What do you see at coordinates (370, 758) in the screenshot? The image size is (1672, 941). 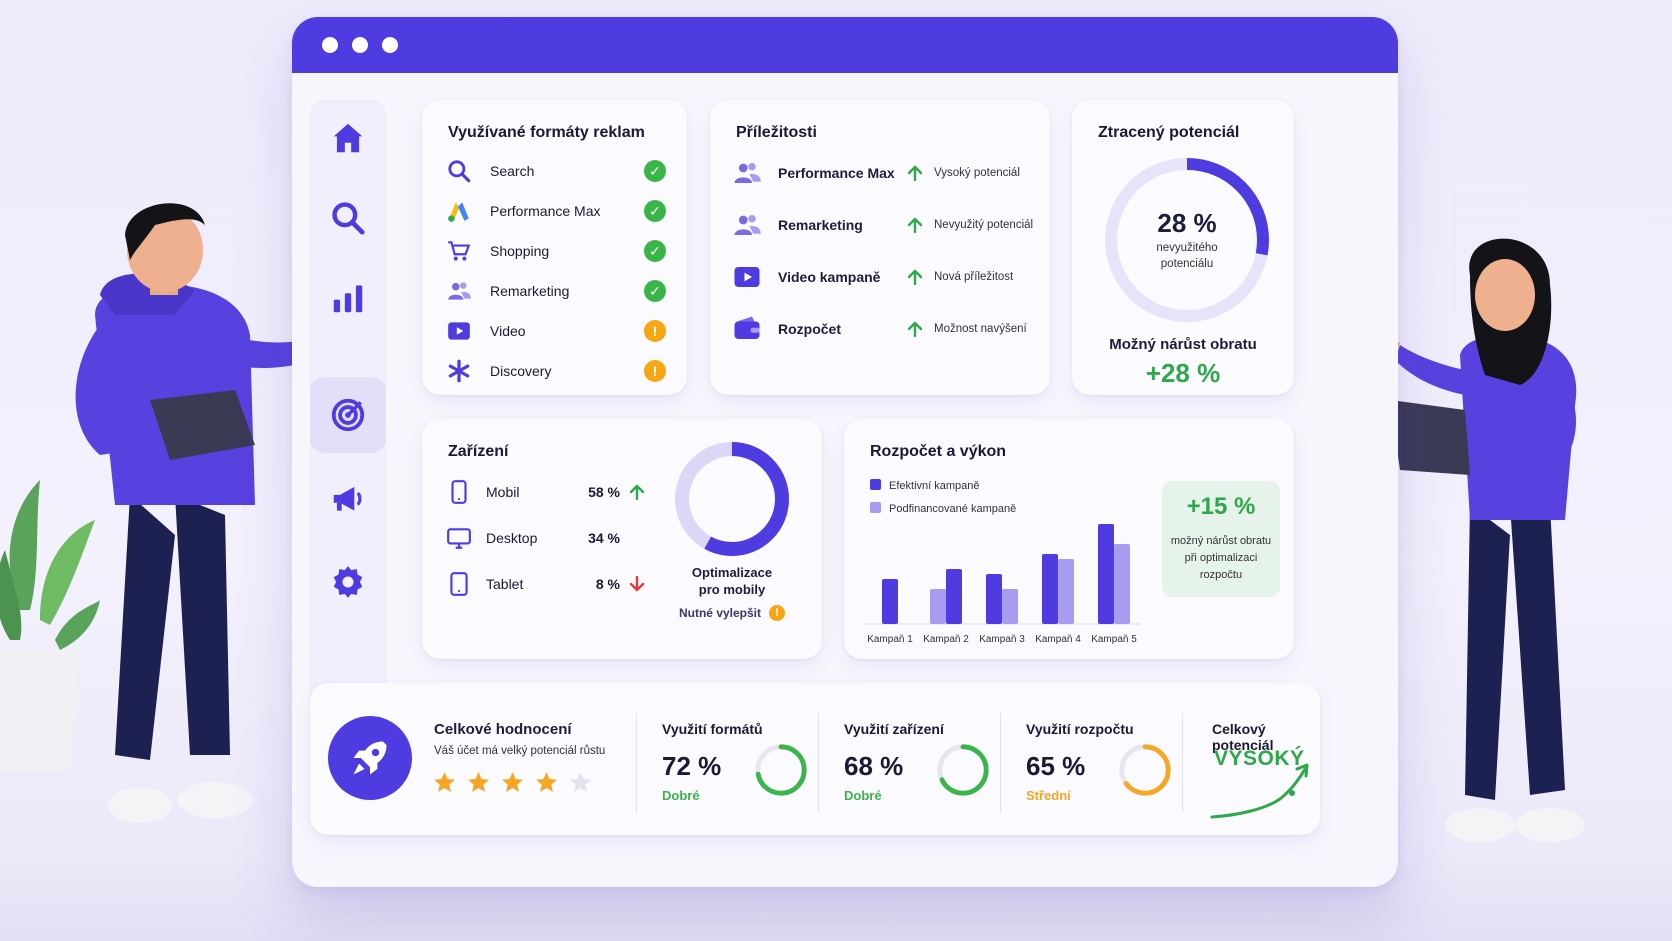 I see `rocket-icon` at bounding box center [370, 758].